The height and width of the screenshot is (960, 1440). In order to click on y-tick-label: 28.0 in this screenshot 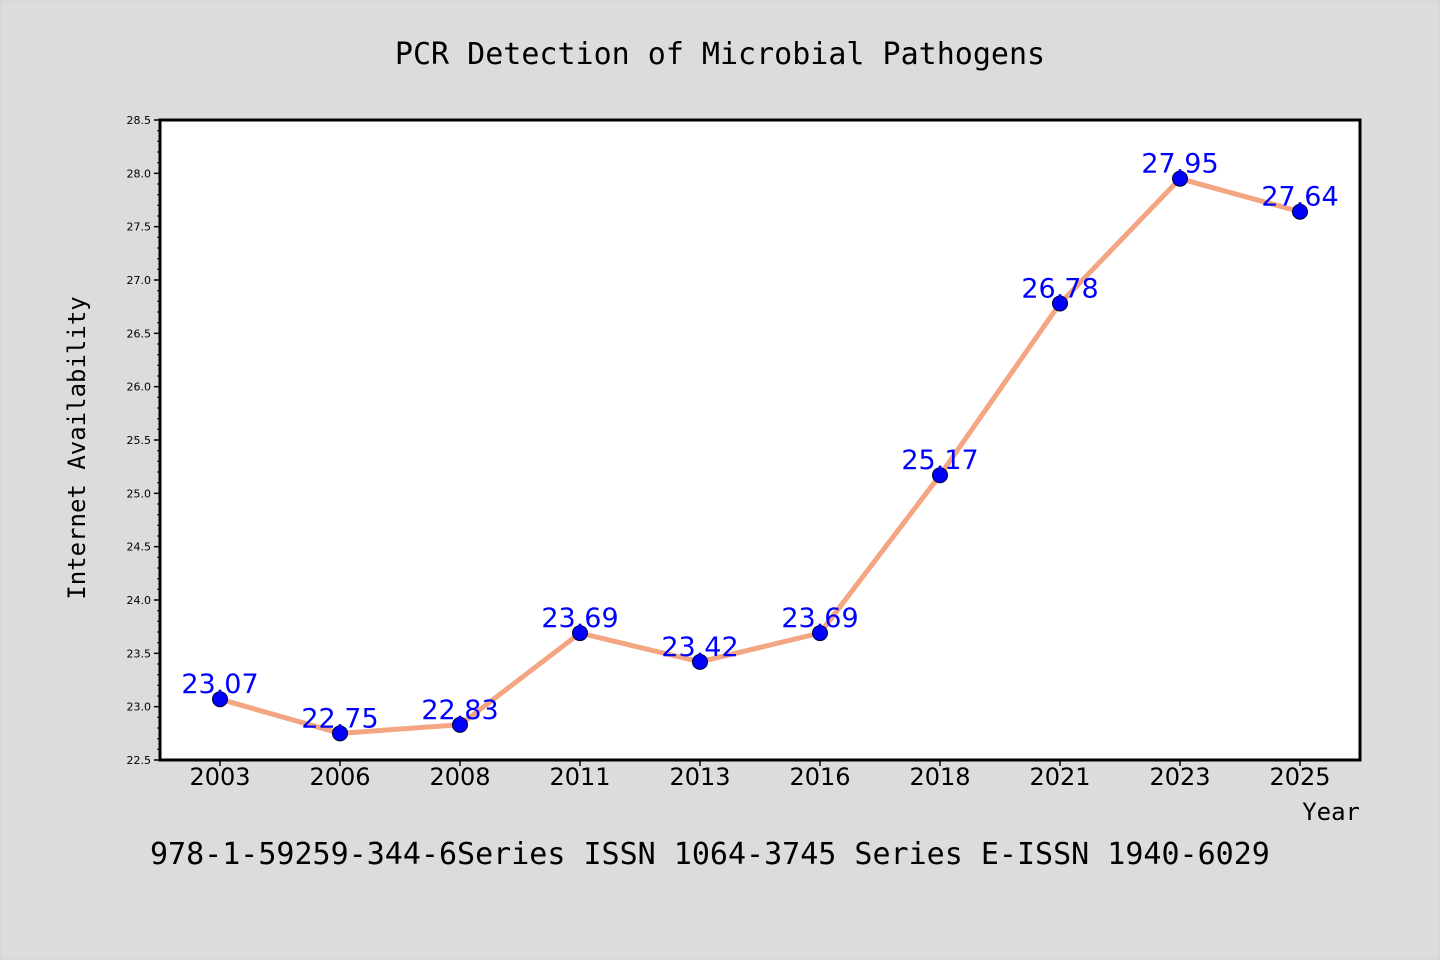, I will do `click(139, 173)`.